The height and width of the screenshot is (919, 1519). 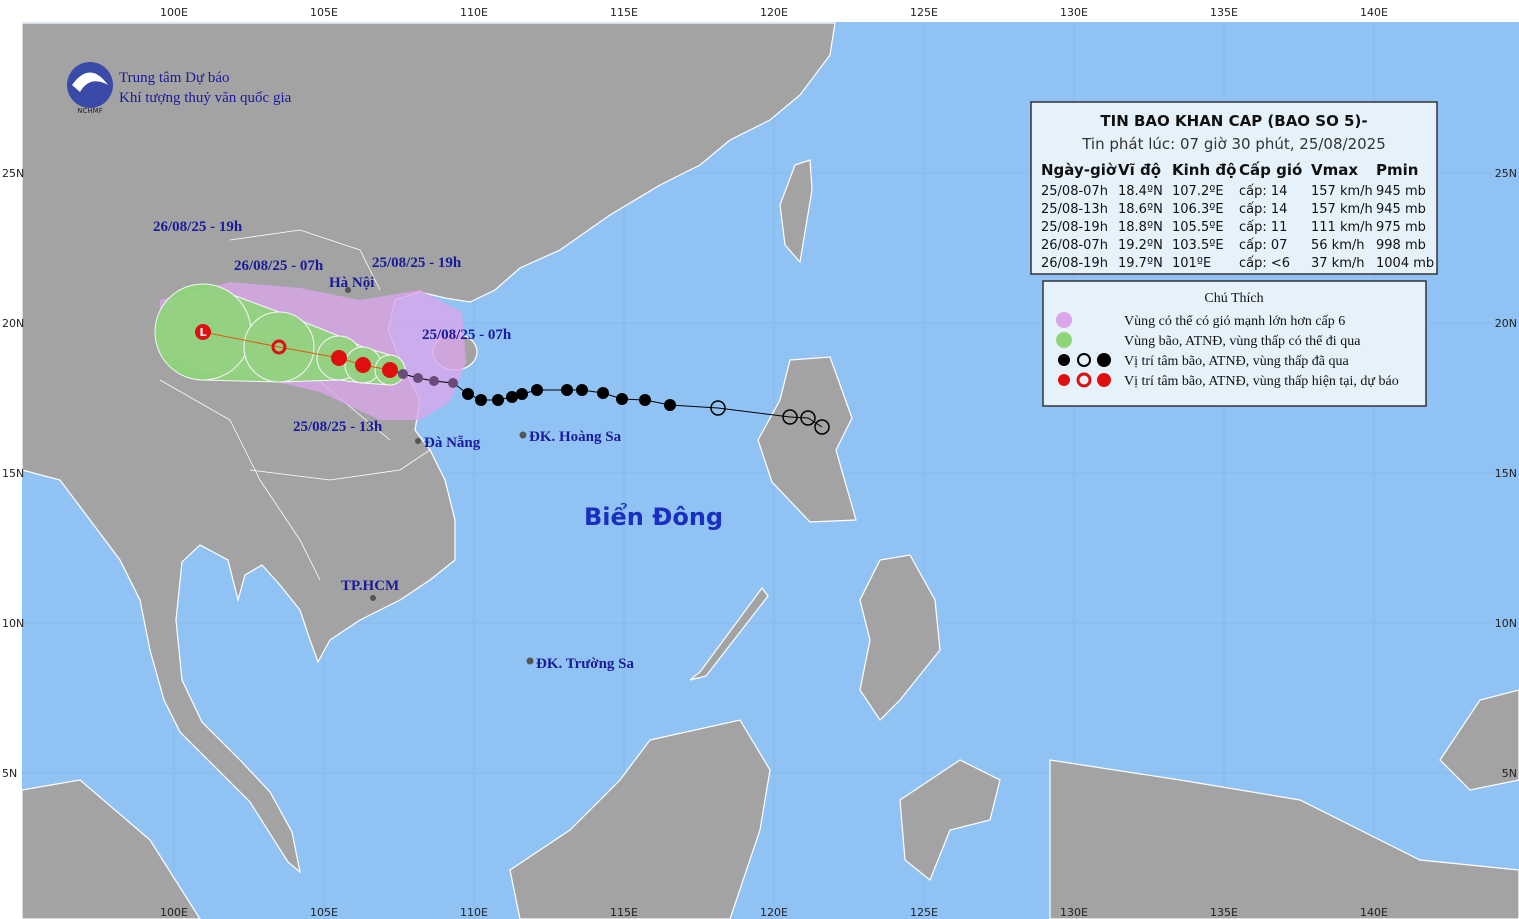 What do you see at coordinates (1074, 191) in the screenshot?
I see `table-cell: 25/08-07h` at bounding box center [1074, 191].